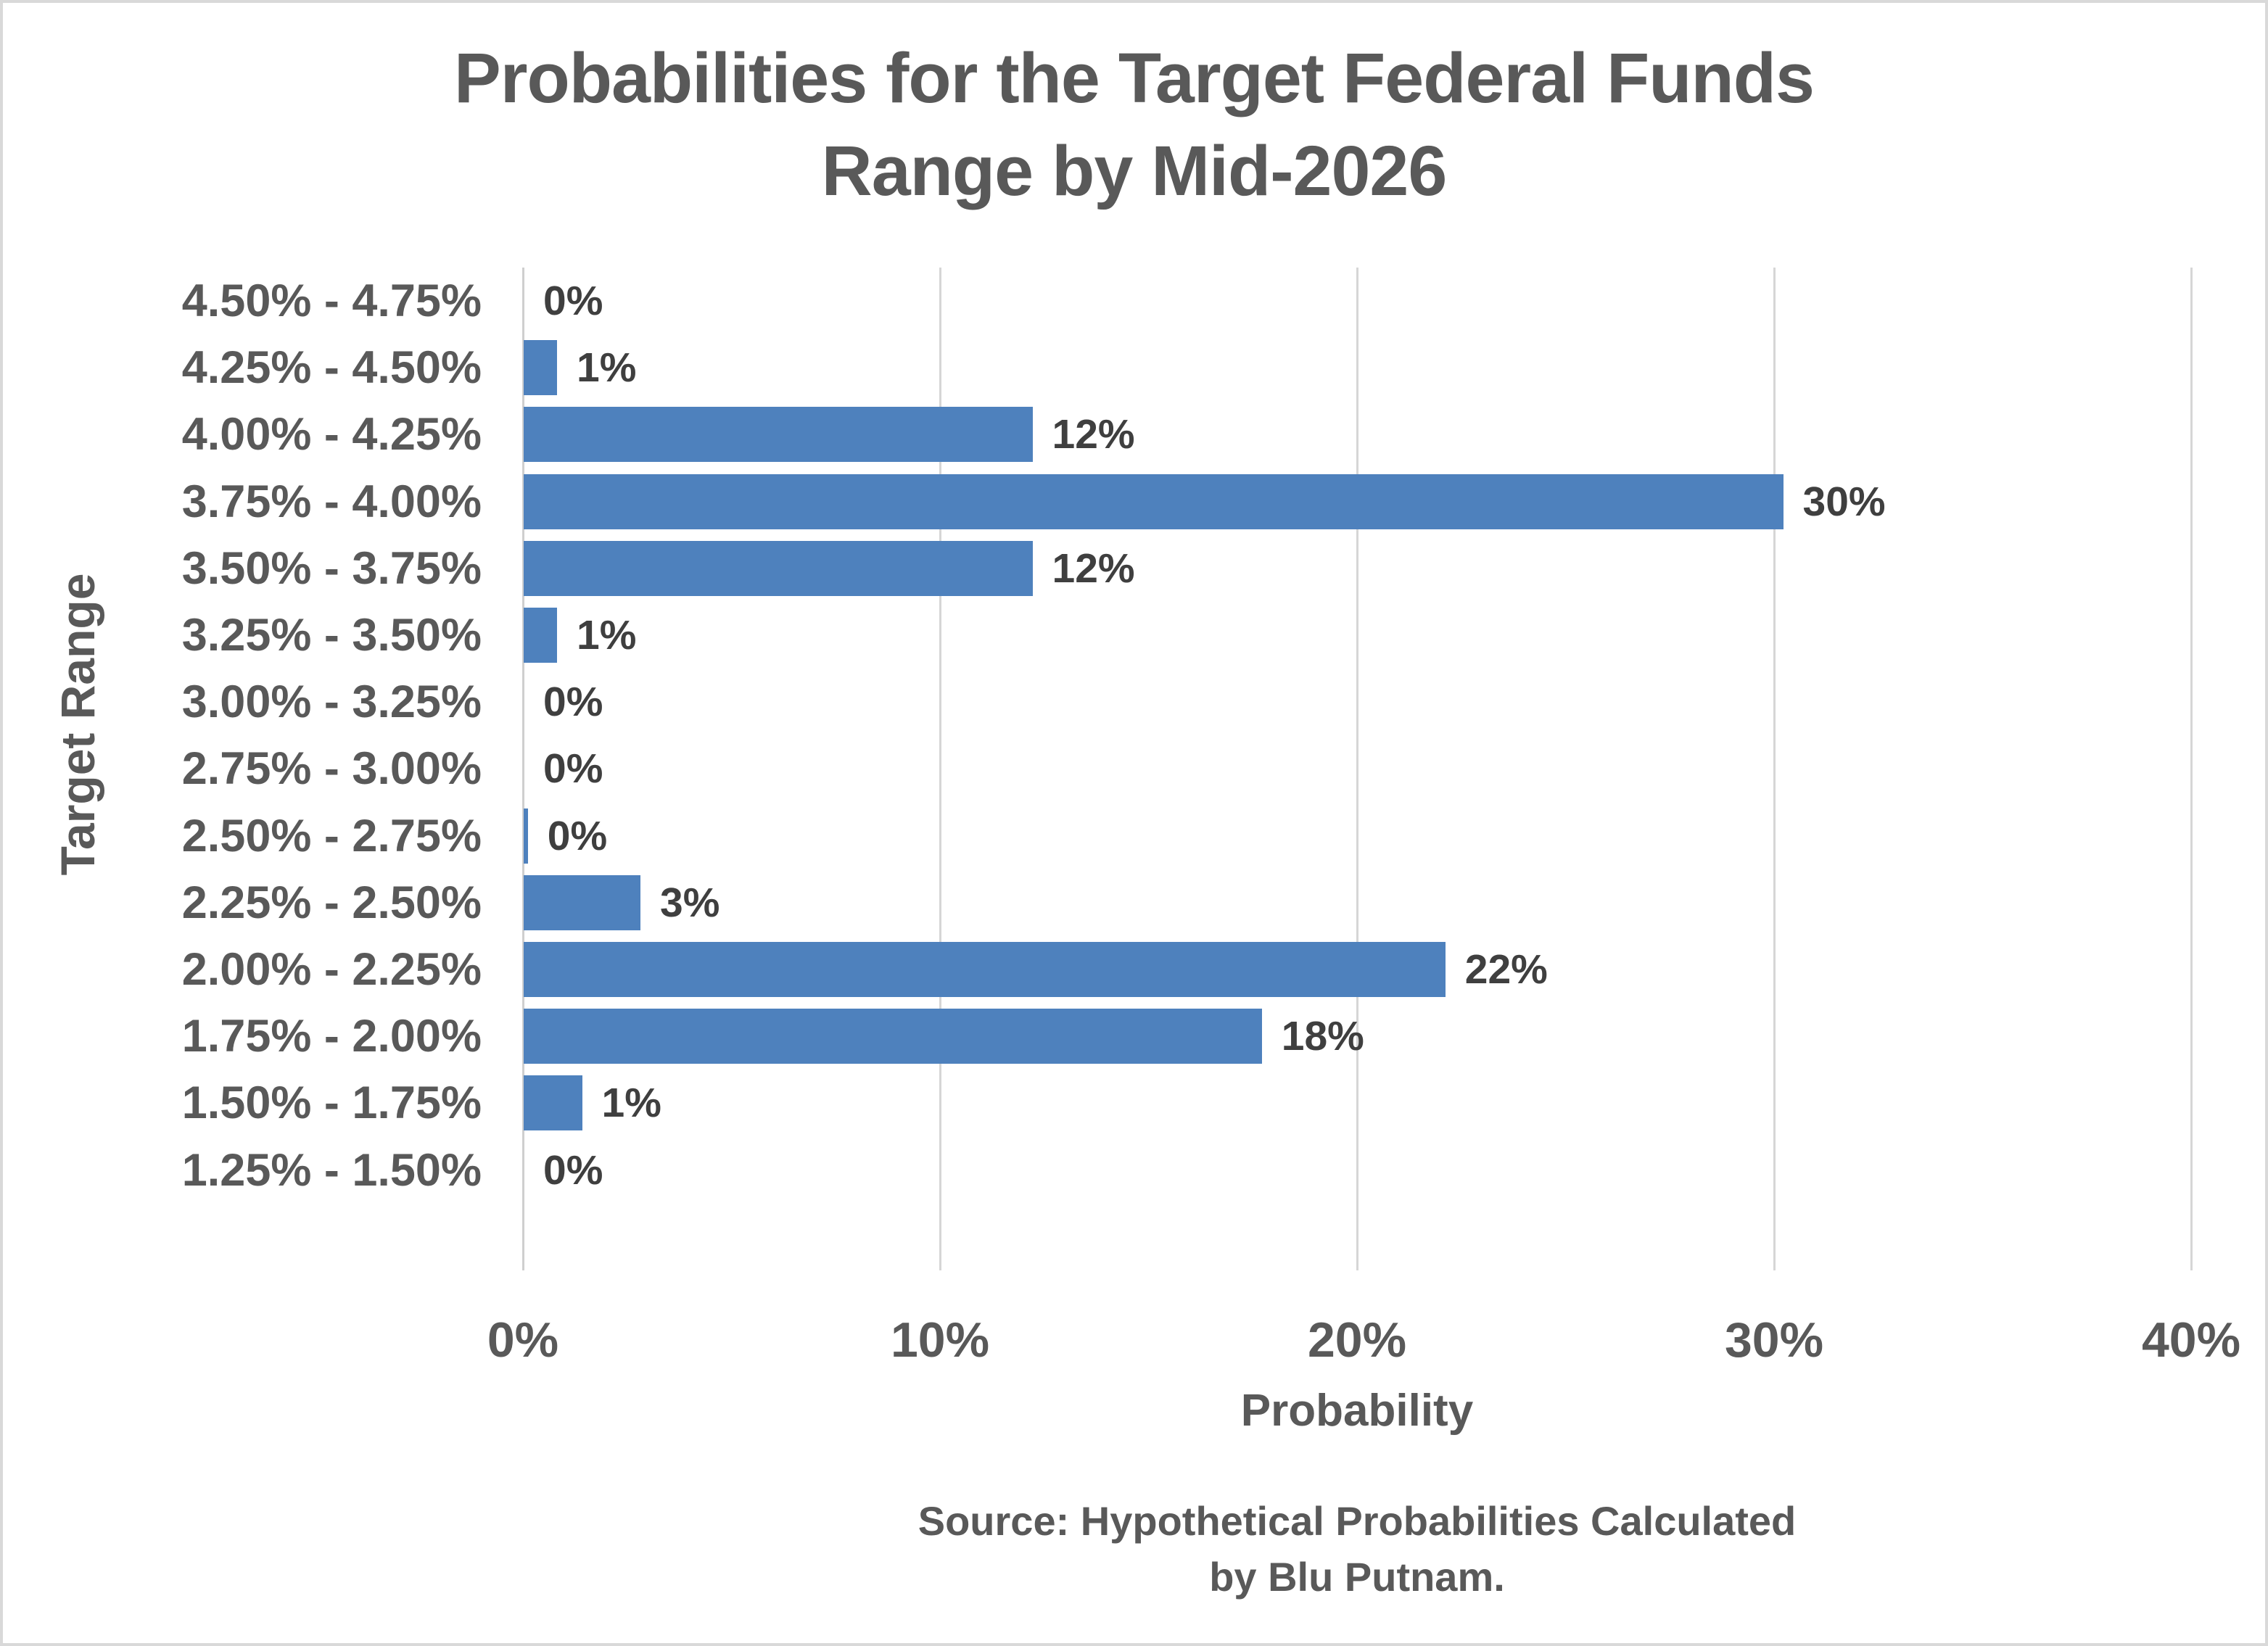 Image resolution: width=2268 pixels, height=1646 pixels. I want to click on bar-row: 18%, so click(1357, 1036).